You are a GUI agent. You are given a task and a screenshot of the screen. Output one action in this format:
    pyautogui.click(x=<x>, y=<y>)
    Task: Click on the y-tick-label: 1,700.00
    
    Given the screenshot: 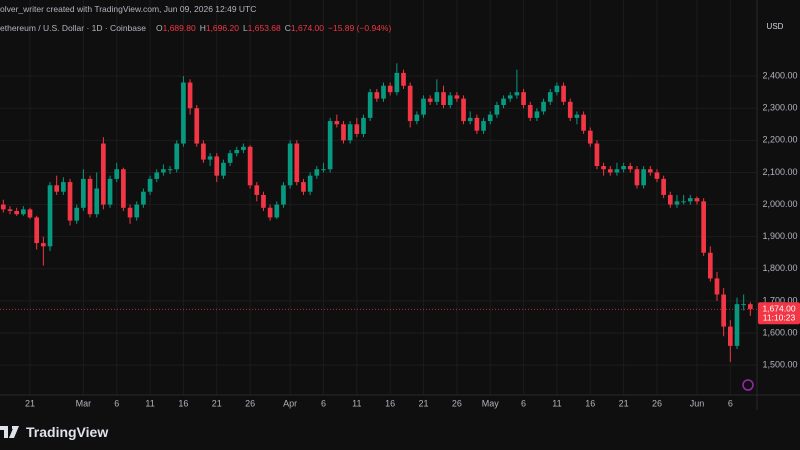 What is the action you would take?
    pyautogui.click(x=779, y=300)
    